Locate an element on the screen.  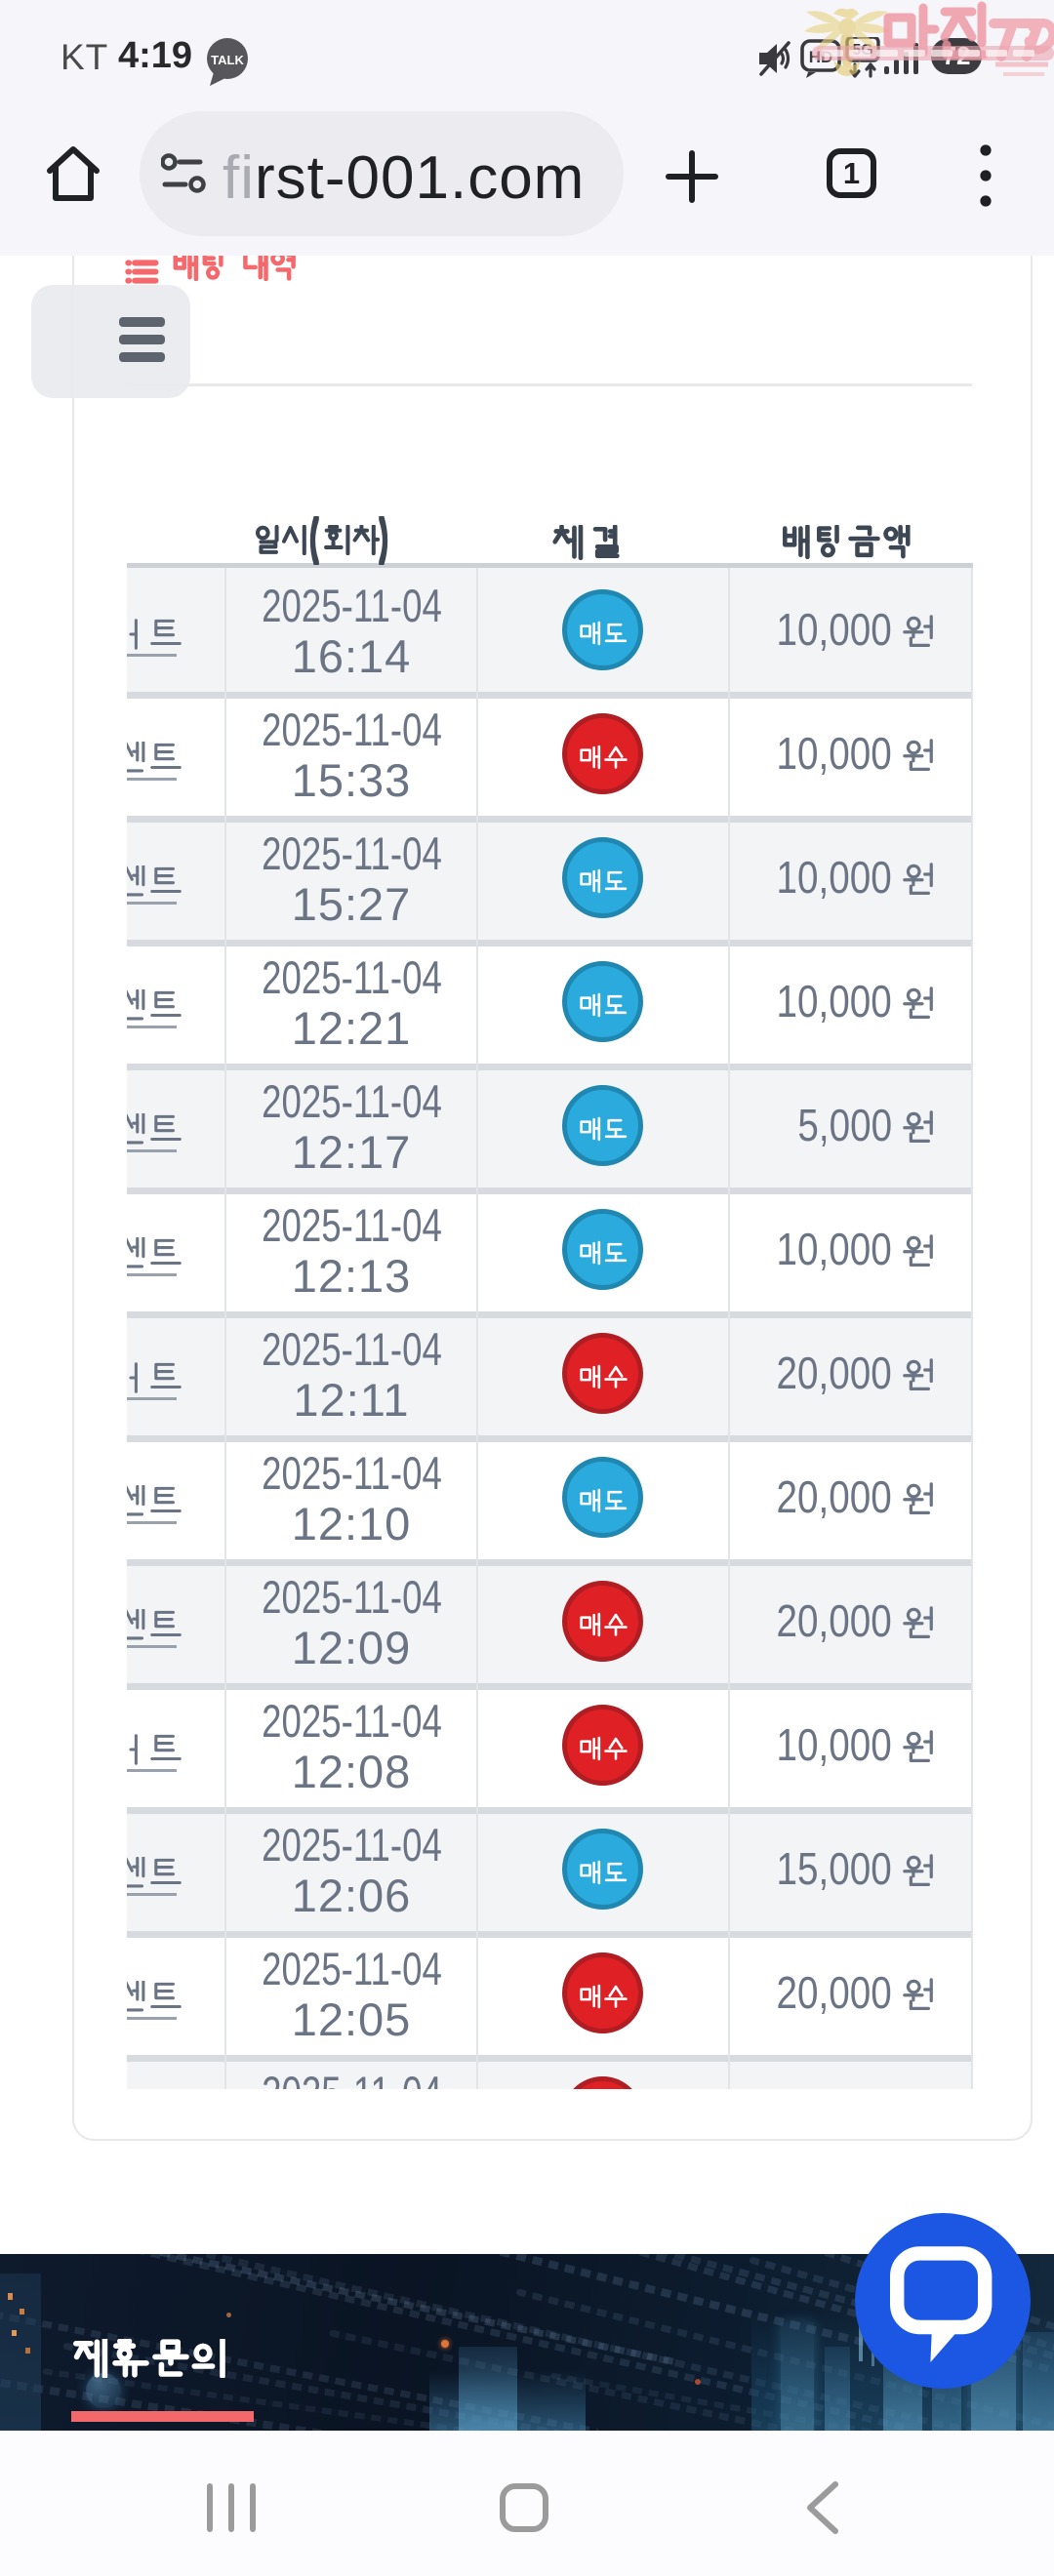
svg-text: TALK is located at coordinates (228, 60).